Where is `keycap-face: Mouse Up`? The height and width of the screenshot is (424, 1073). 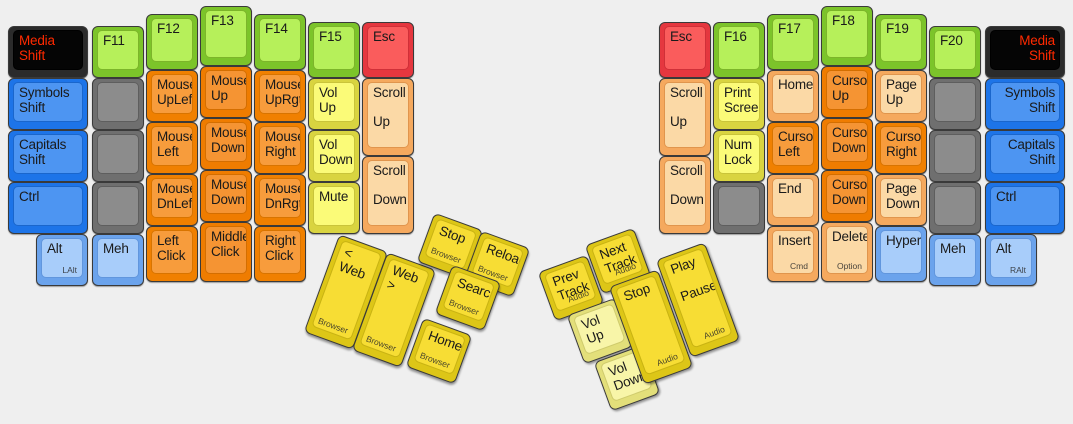 keycap-face: Mouse Up is located at coordinates (226, 90).